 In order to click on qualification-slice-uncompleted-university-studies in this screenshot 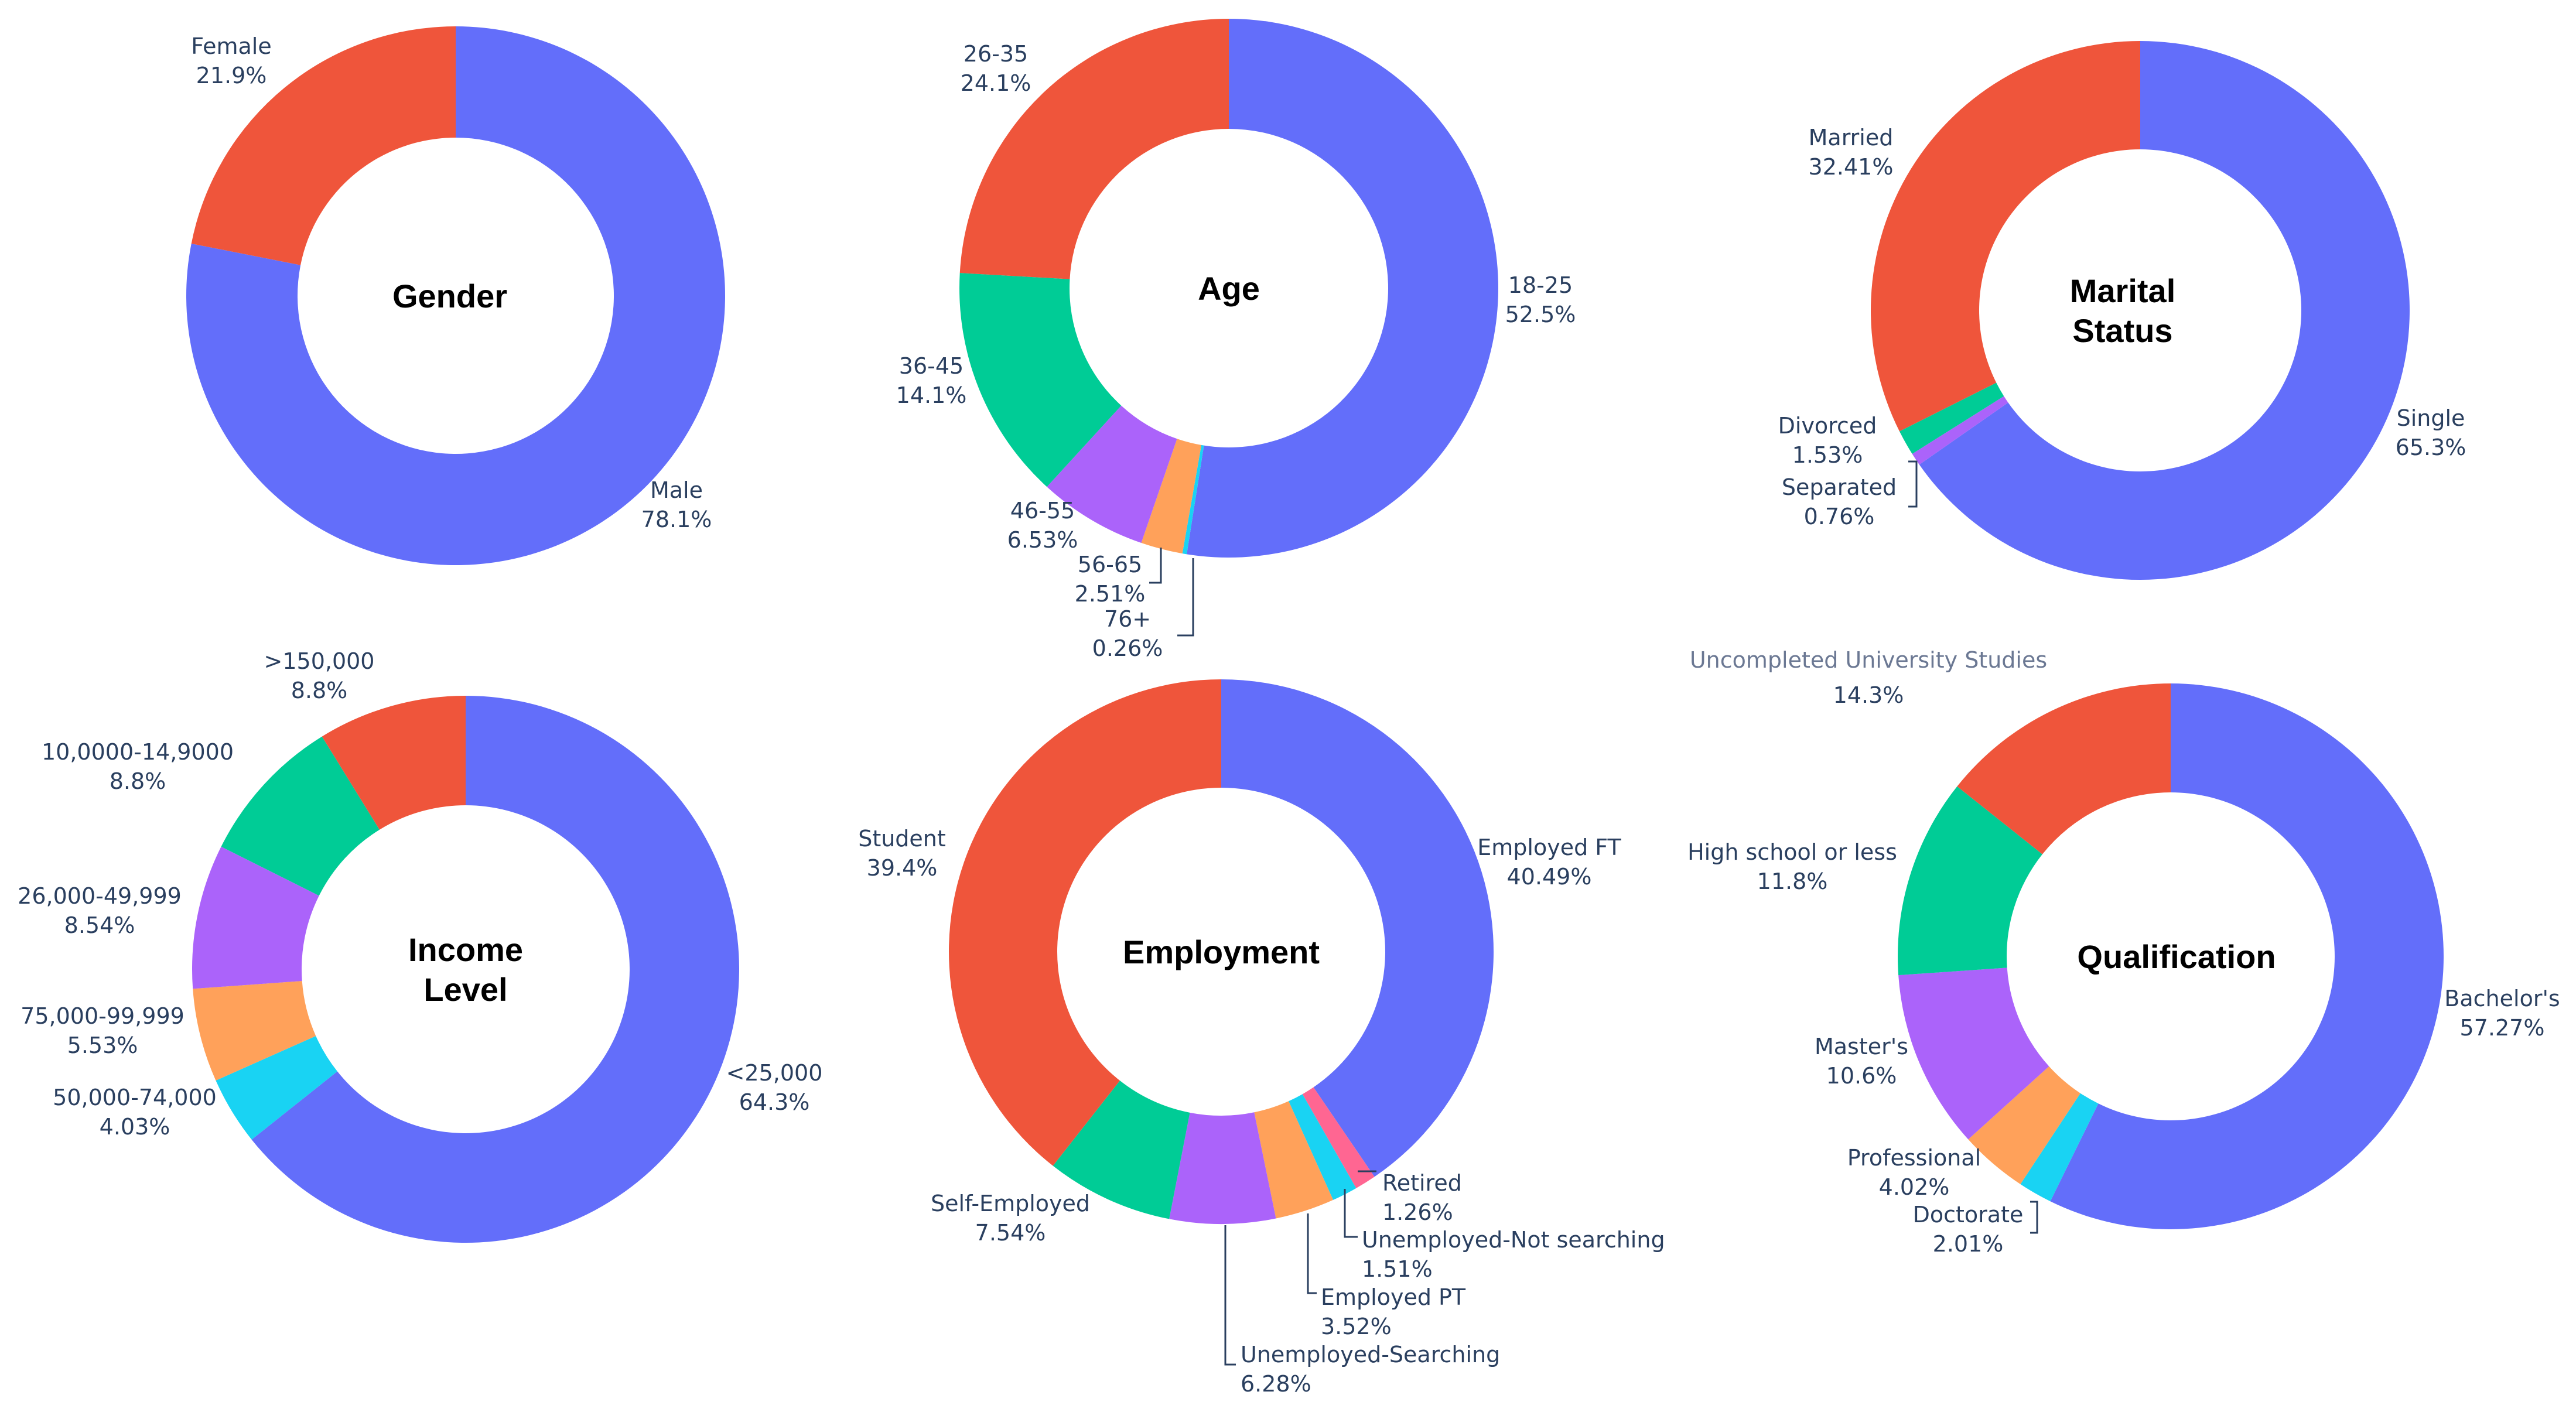, I will do `click(2064, 768)`.